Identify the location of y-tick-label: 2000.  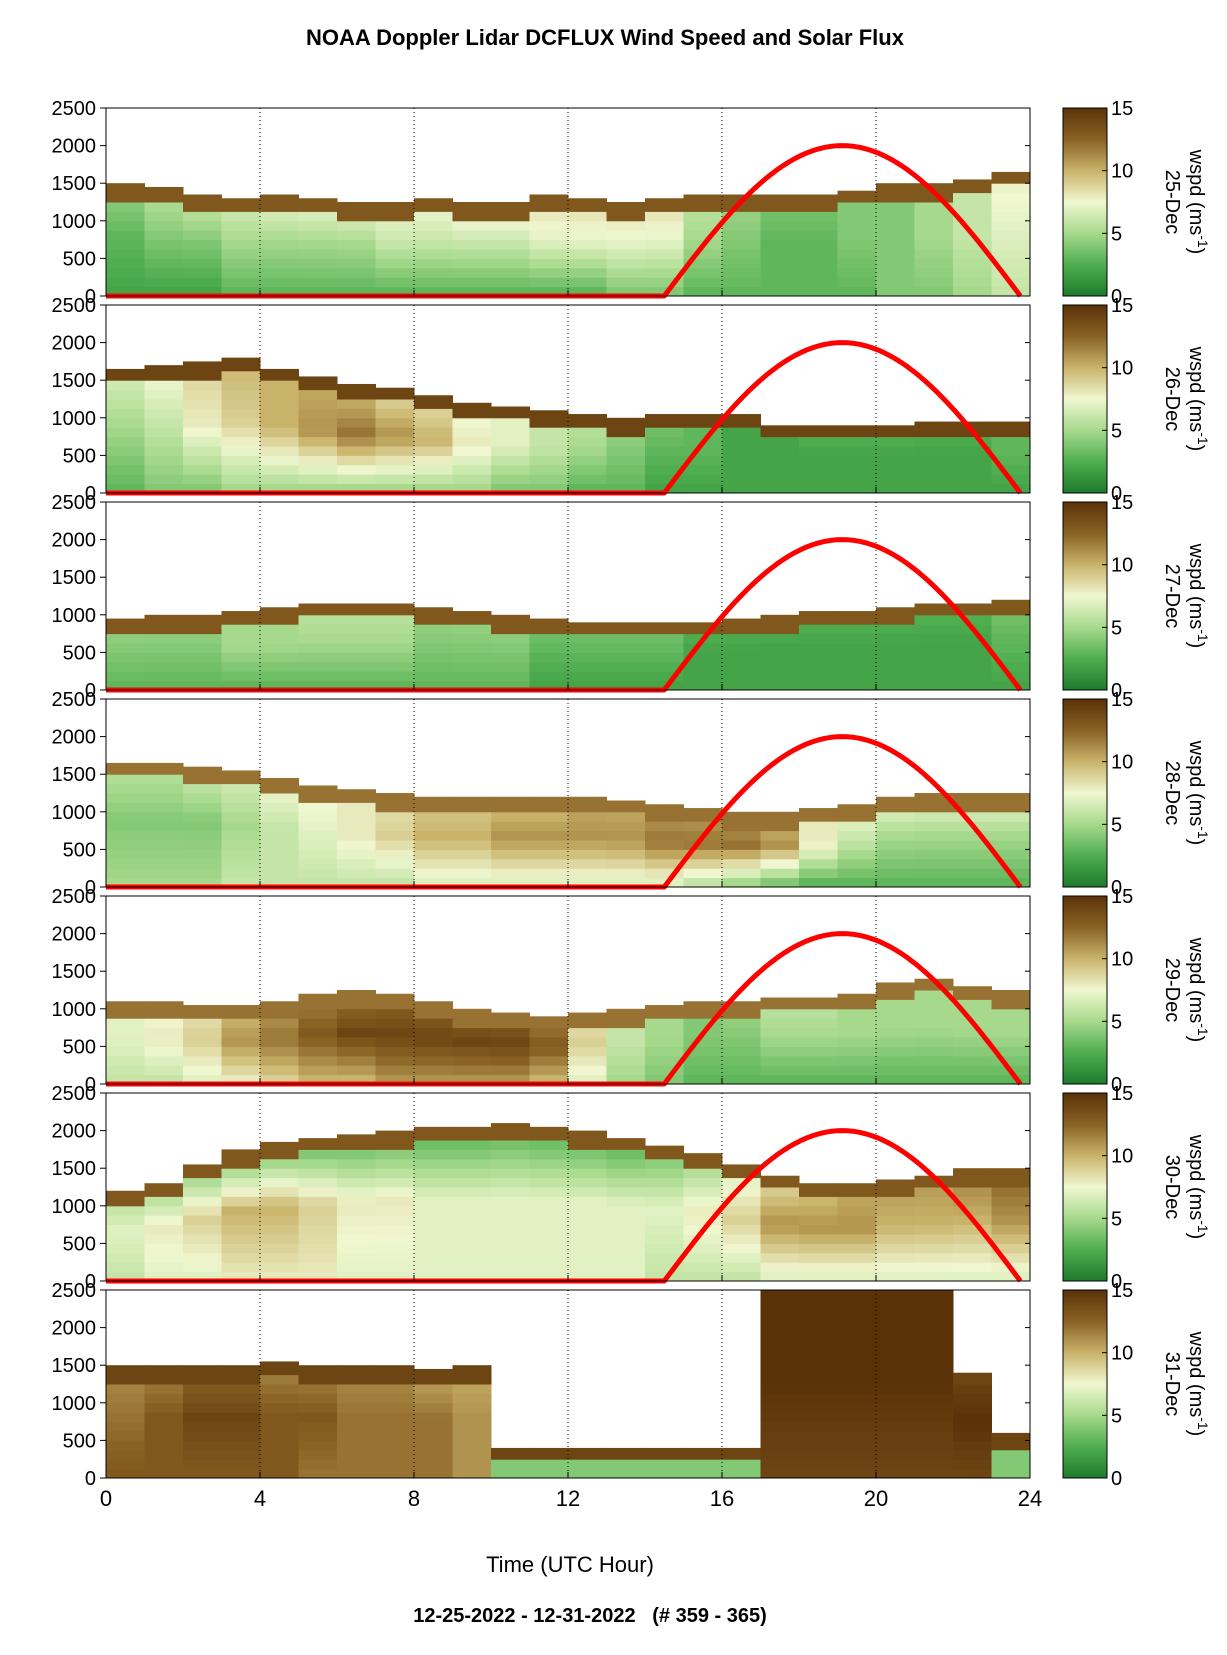
(74, 147).